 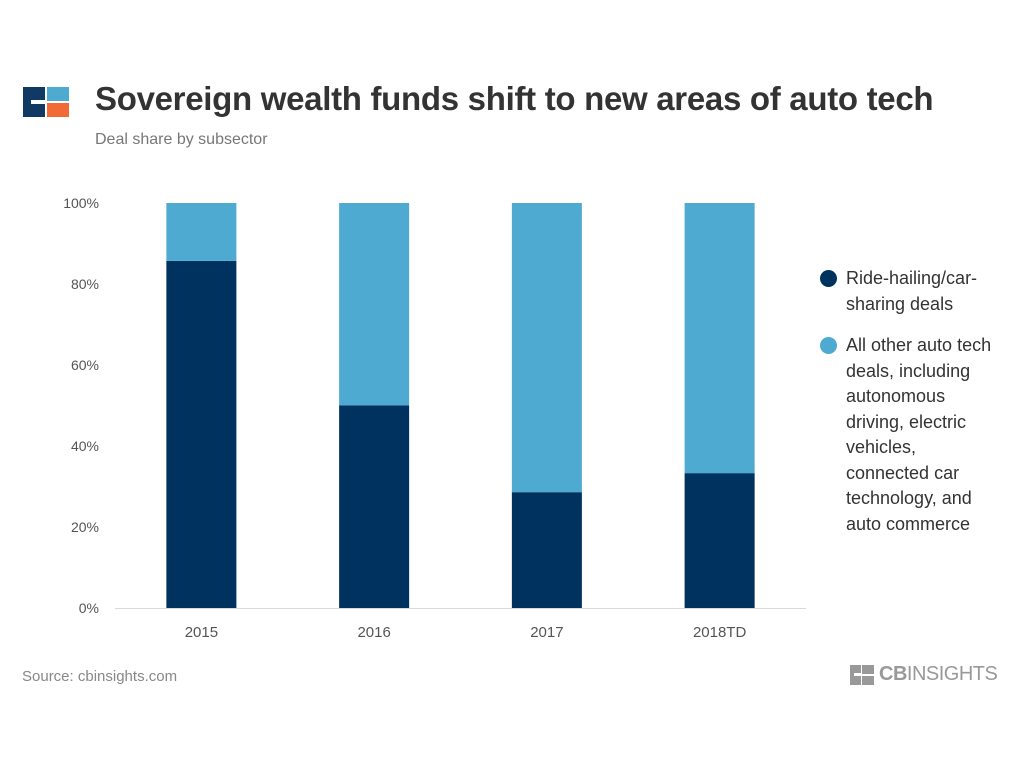 I want to click on brand-rest: INSIGHTS, so click(x=952, y=674).